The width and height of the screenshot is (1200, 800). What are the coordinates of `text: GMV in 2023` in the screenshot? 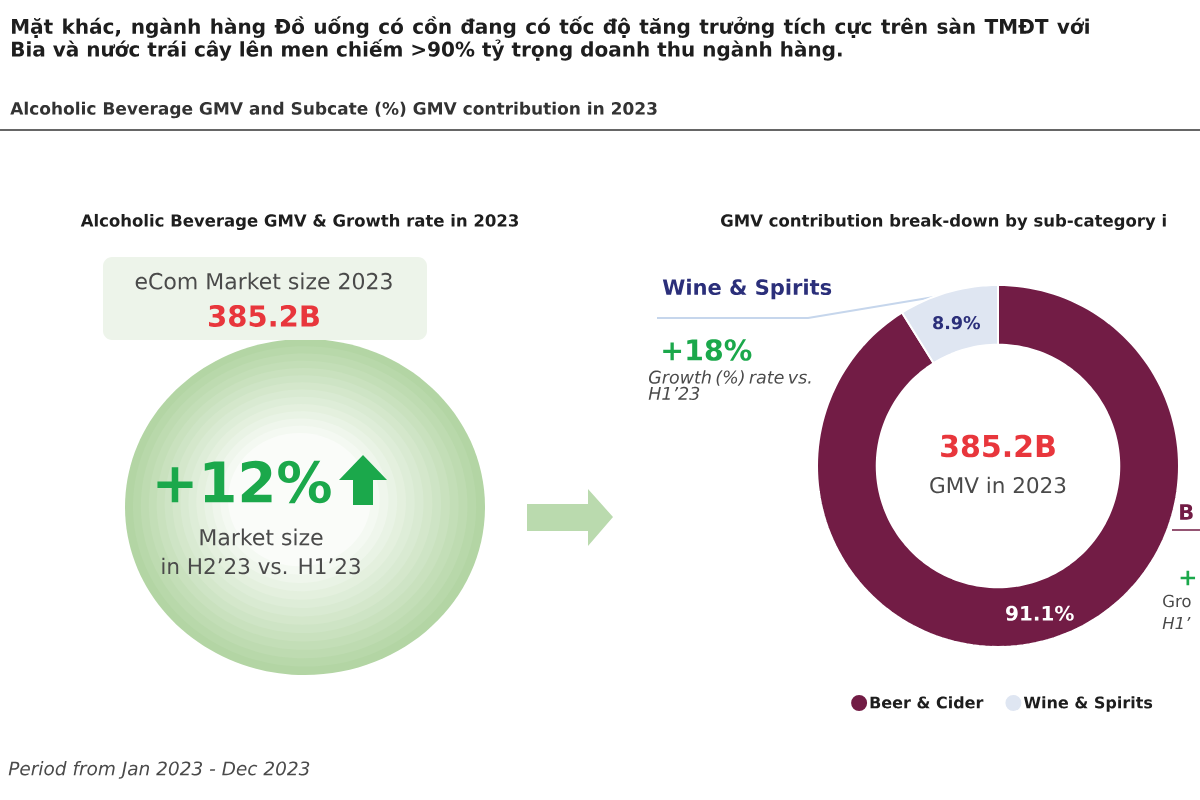 It's located at (998, 485).